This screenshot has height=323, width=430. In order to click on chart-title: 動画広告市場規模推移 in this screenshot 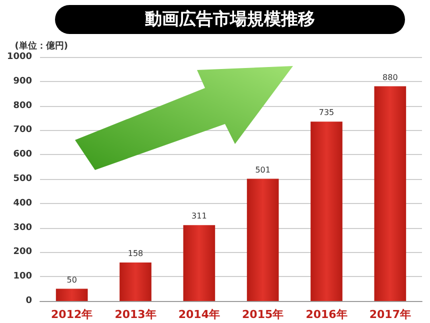, I will do `click(229, 20)`.